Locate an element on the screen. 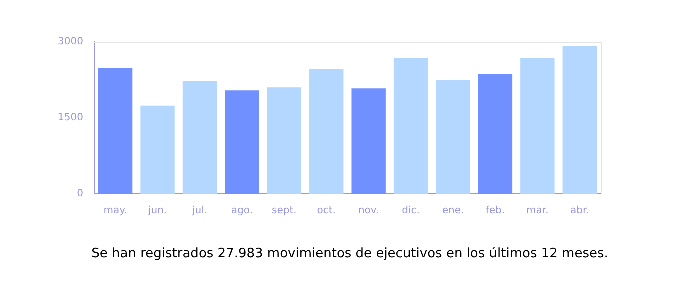  x-tick-label: dic. is located at coordinates (411, 211).